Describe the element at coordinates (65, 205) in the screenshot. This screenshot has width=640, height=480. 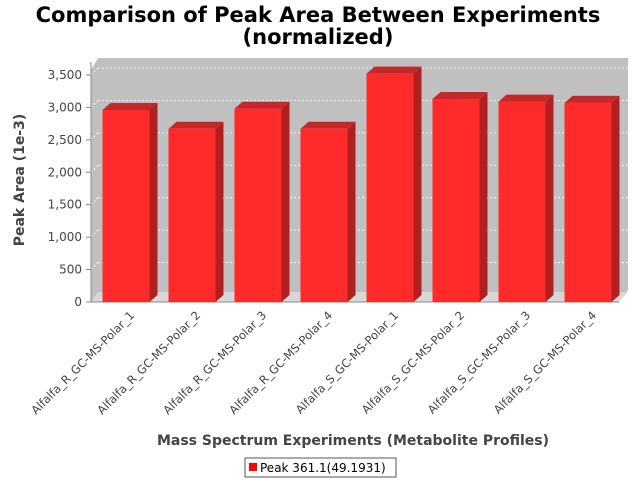
I see `y-tick-label: 1,500` at that location.